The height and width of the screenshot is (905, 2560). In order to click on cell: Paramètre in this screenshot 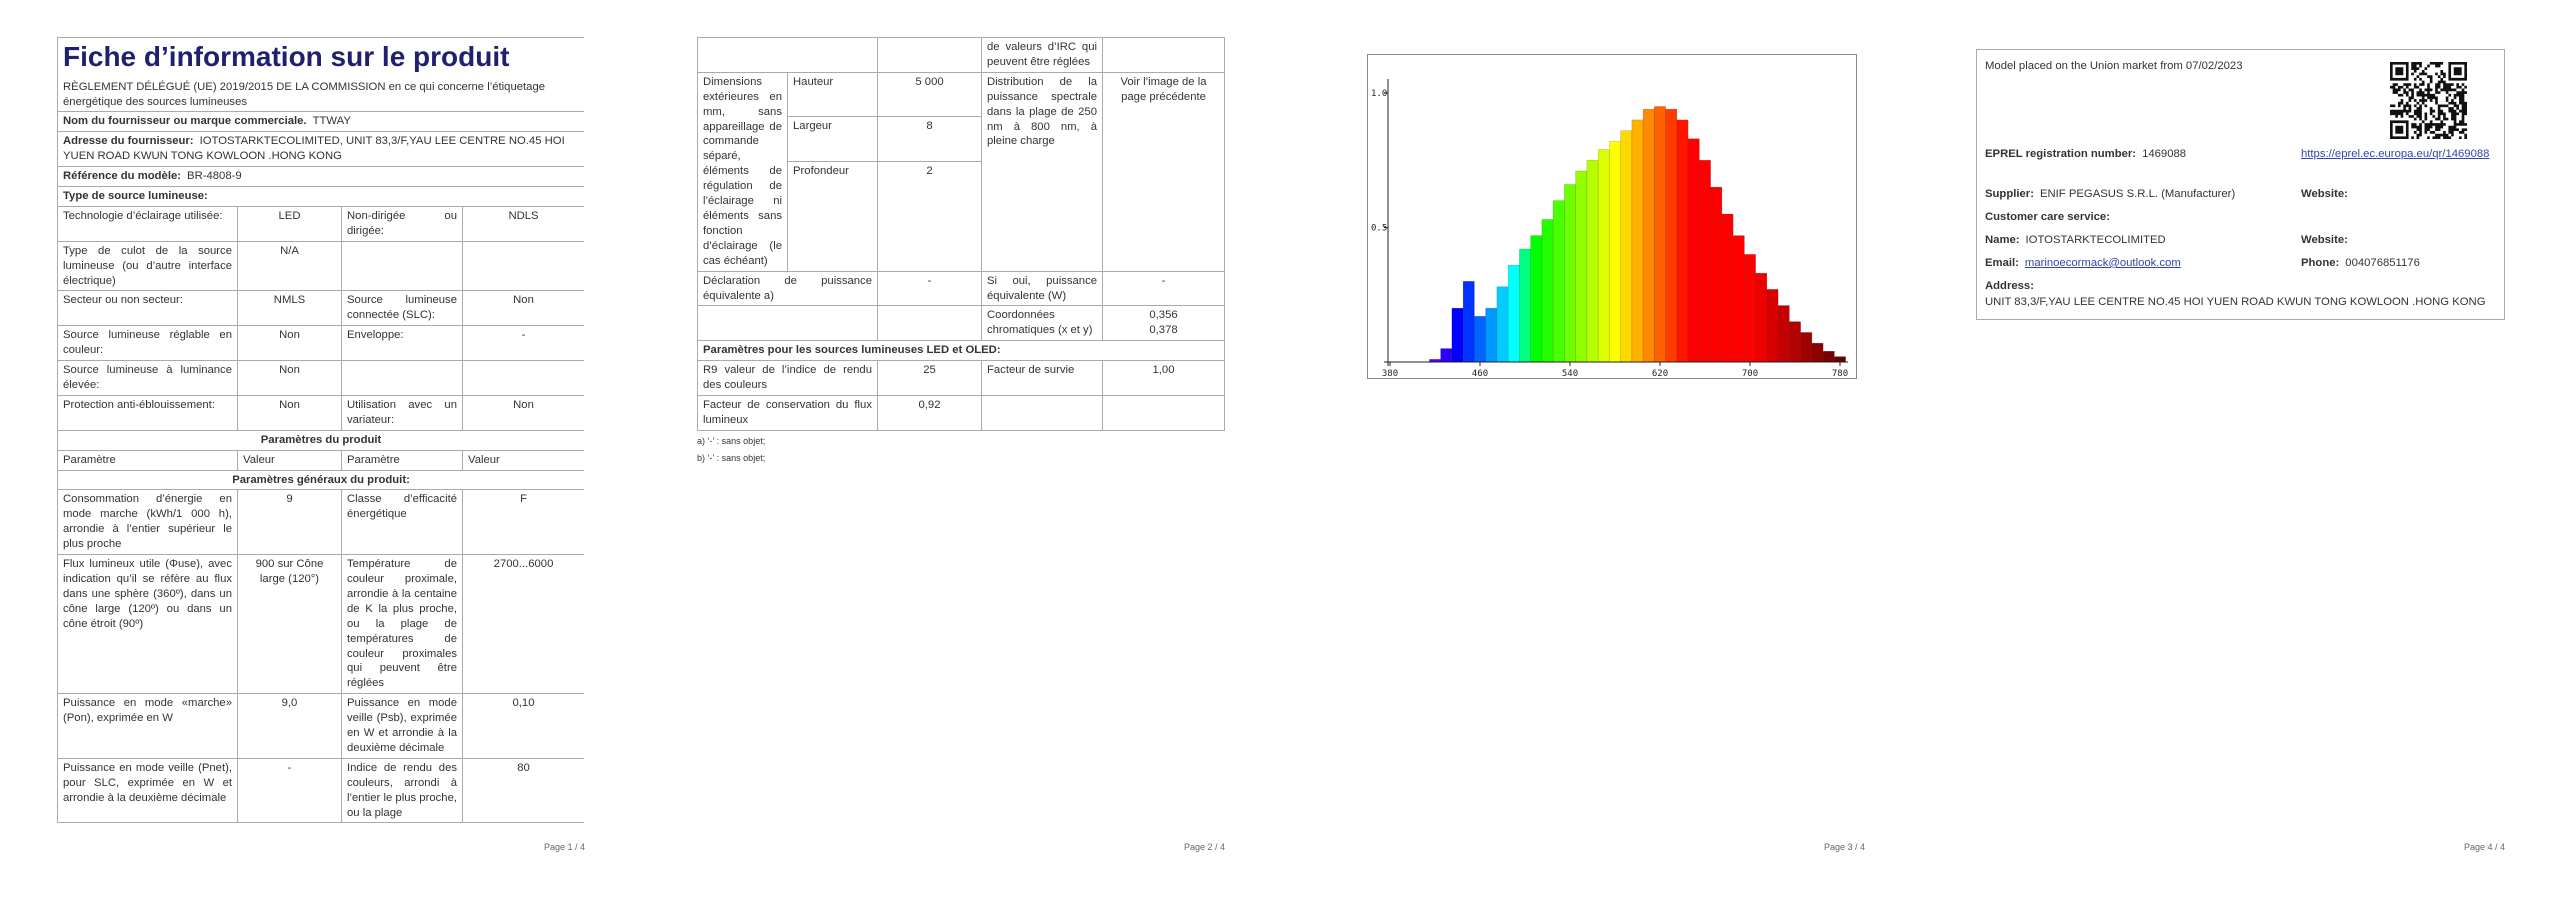, I will do `click(402, 460)`.